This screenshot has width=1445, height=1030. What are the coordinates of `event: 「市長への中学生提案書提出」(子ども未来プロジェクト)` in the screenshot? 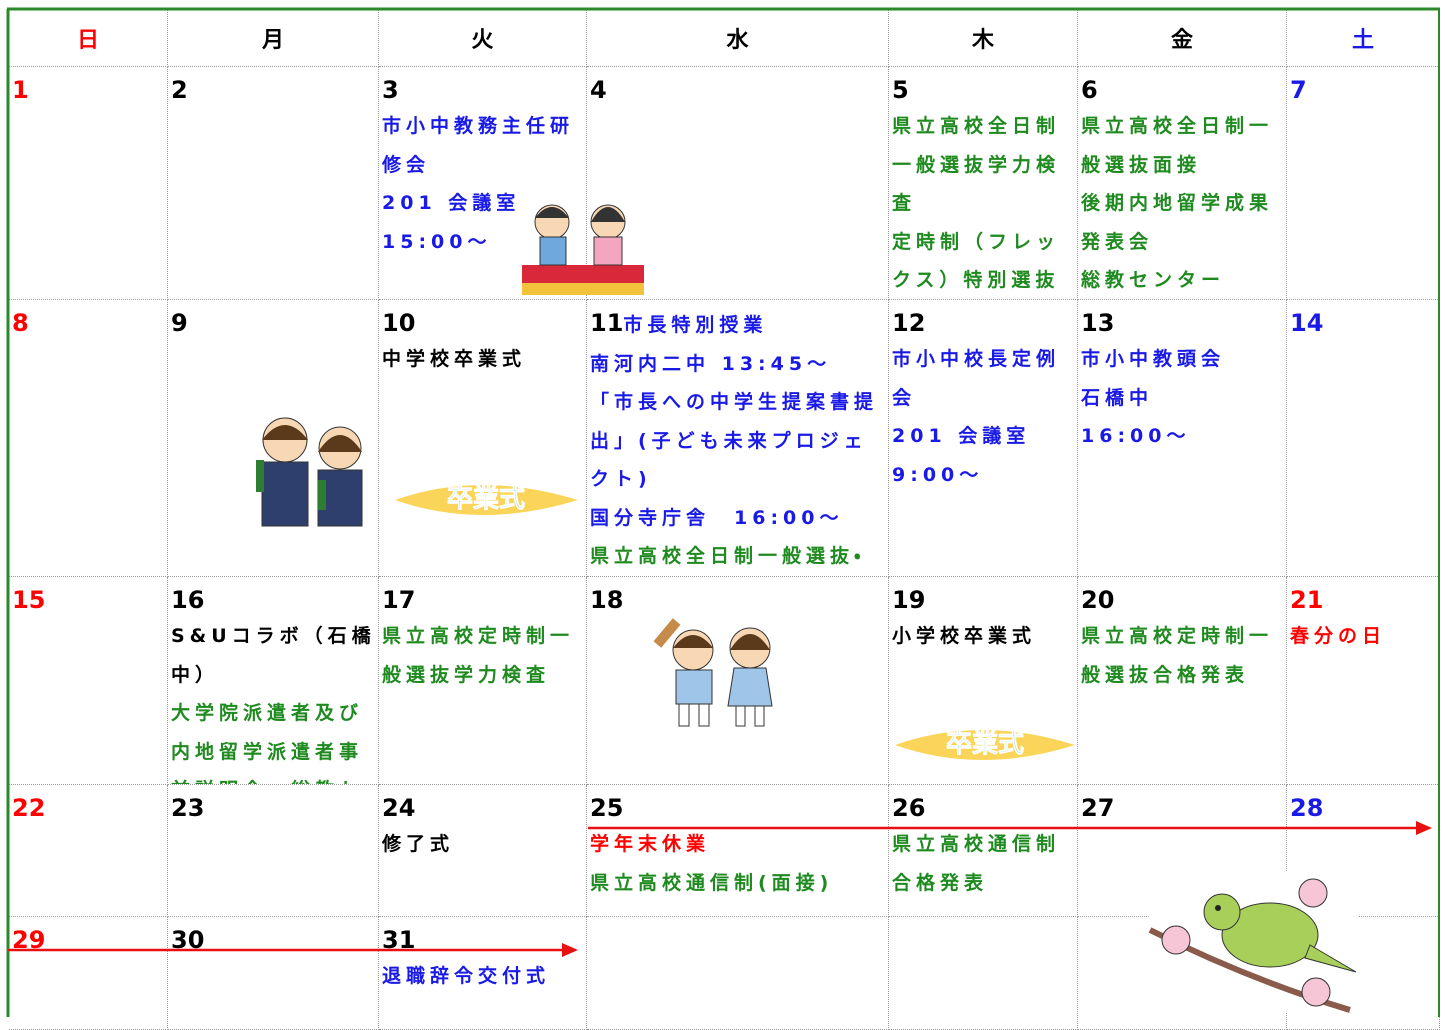 It's located at (734, 440).